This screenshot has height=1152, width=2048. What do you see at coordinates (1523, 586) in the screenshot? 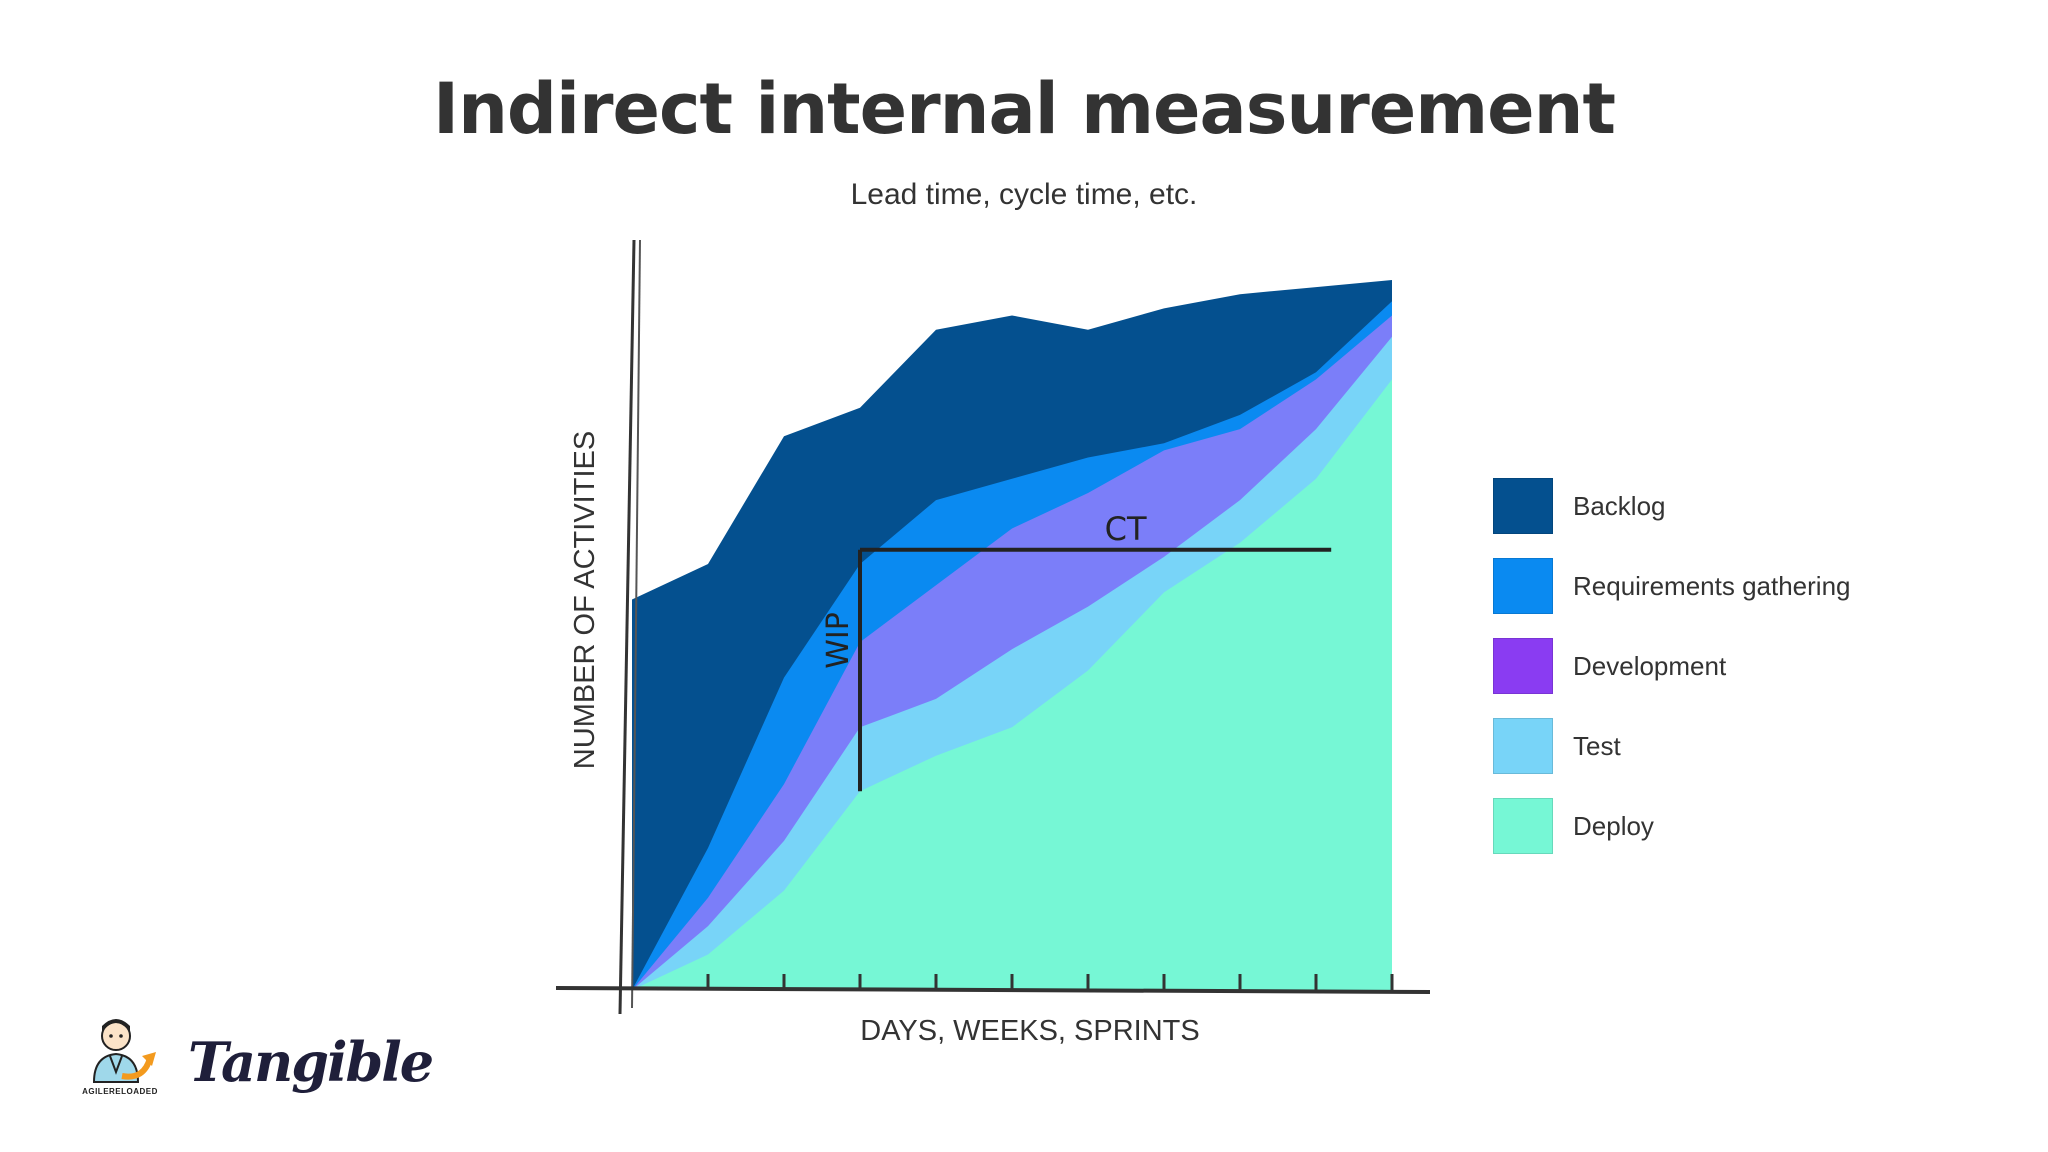
I see `legend-swatch-requirements-gathering` at bounding box center [1523, 586].